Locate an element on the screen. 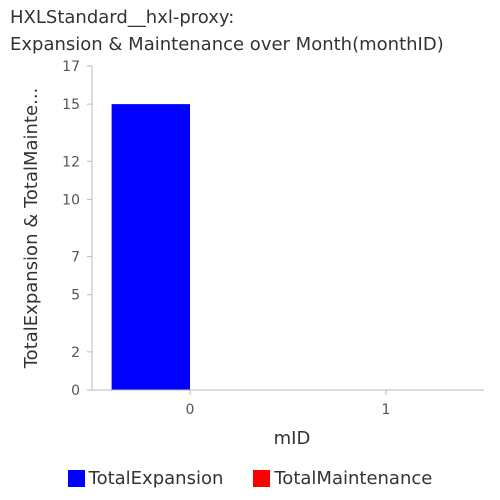 The image size is (500, 500). legend-item-total-expansion: TotalExpansion is located at coordinates (145, 478).